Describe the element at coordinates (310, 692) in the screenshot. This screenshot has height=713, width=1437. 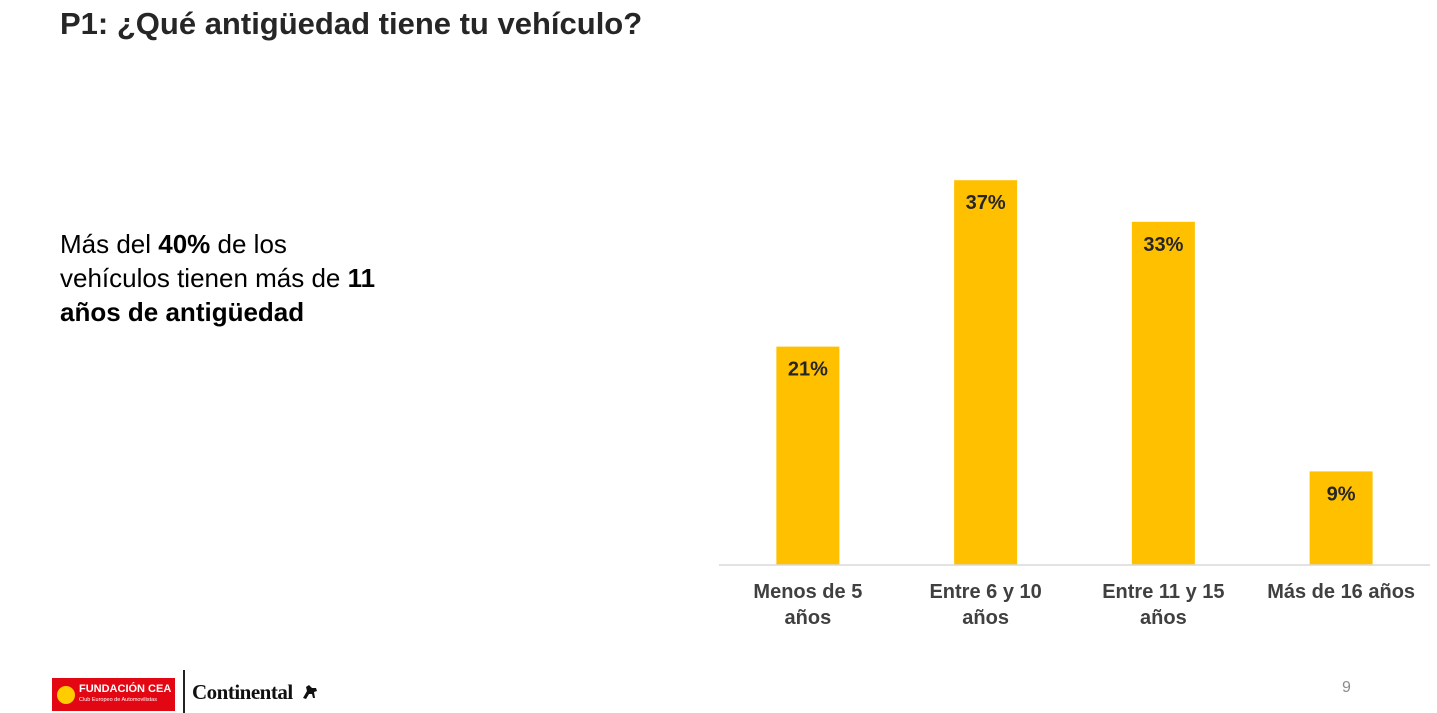
I see `horse-icon` at that location.